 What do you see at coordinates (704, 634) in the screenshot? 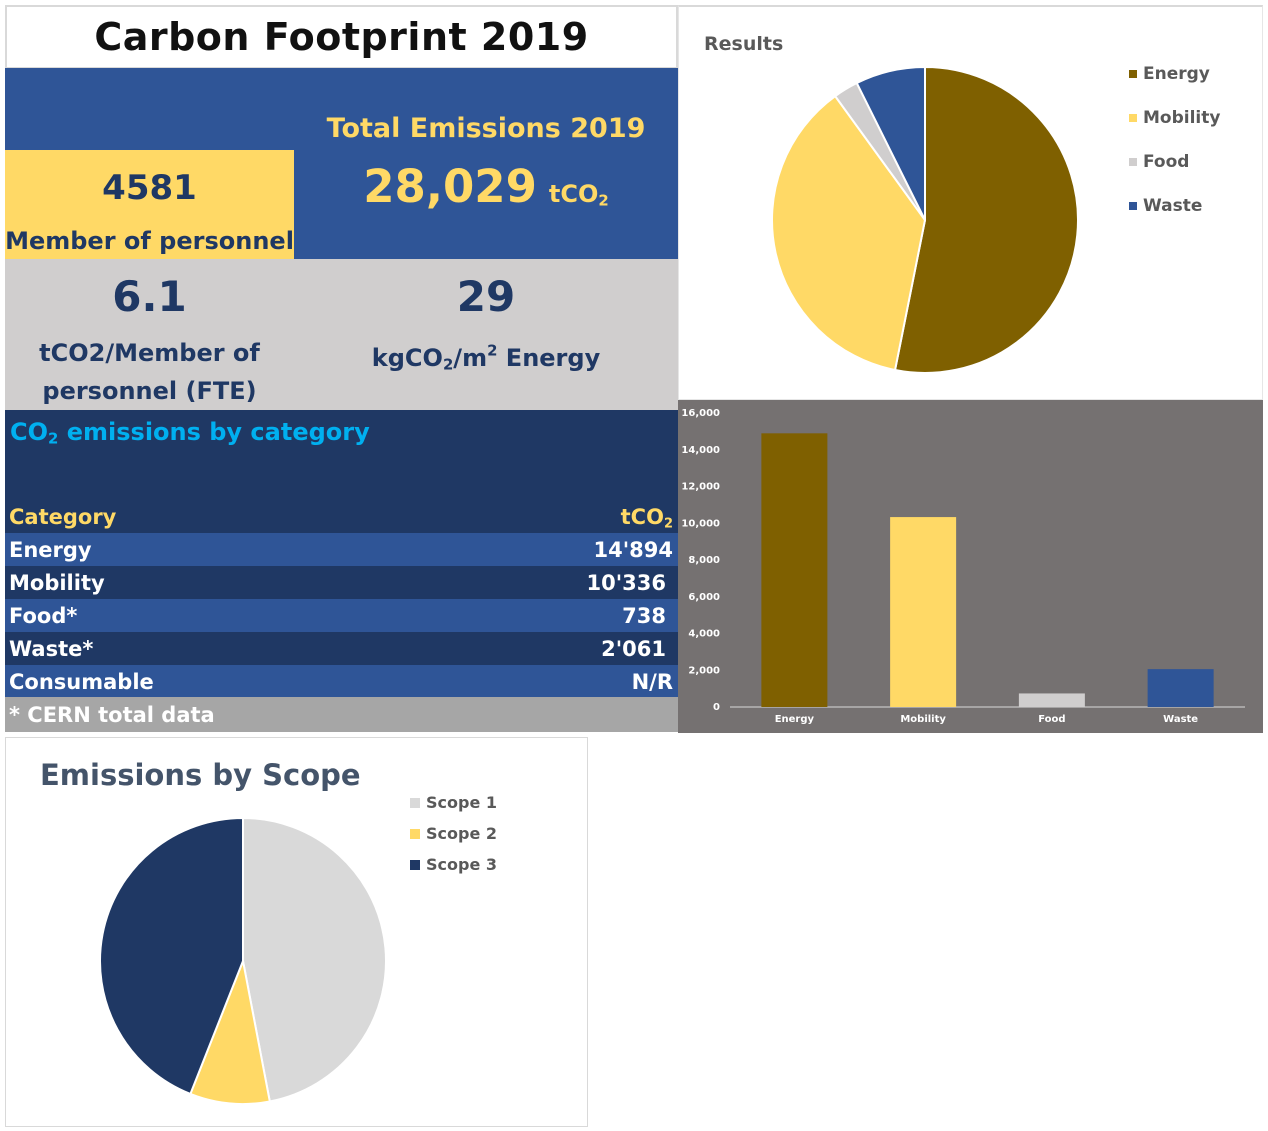
I see `y-tick-label: 4,000` at bounding box center [704, 634].